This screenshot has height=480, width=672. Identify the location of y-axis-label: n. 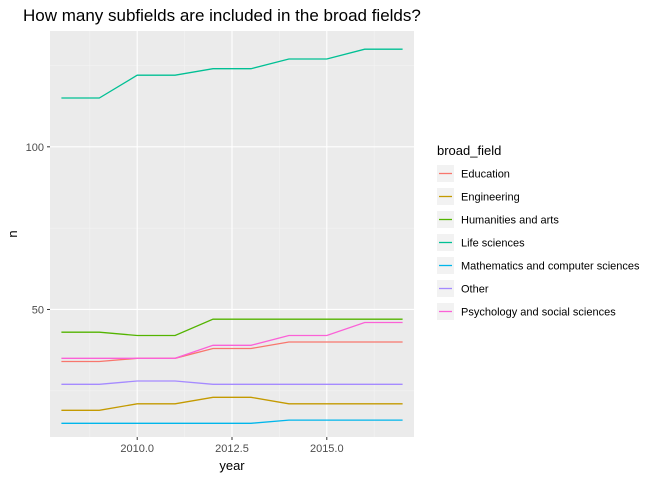
(12, 233).